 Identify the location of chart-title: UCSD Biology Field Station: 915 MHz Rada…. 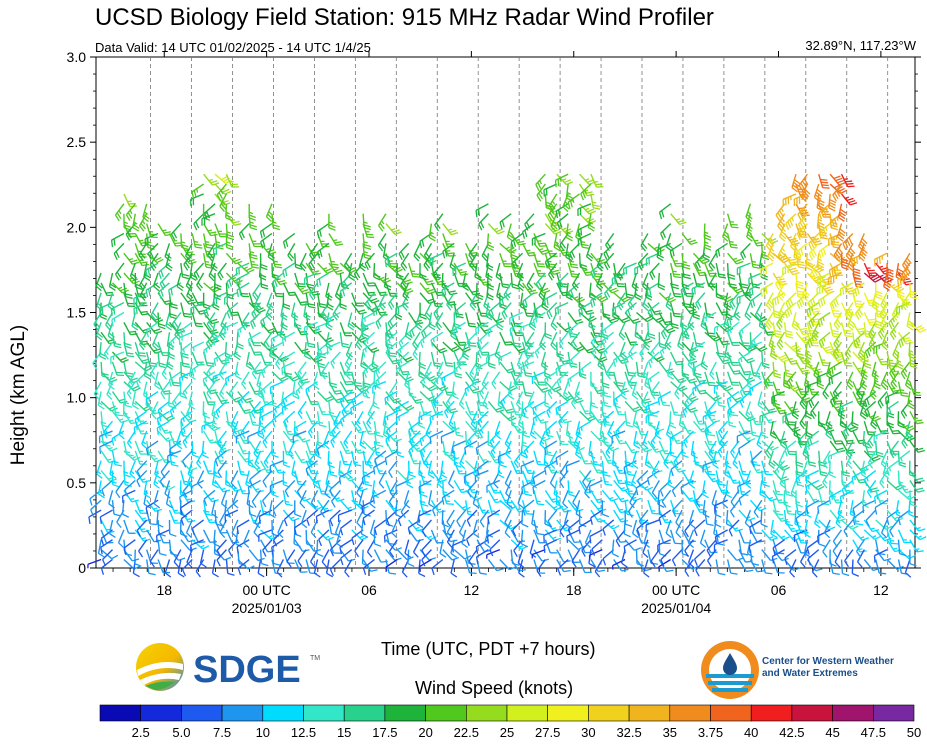
(404, 17).